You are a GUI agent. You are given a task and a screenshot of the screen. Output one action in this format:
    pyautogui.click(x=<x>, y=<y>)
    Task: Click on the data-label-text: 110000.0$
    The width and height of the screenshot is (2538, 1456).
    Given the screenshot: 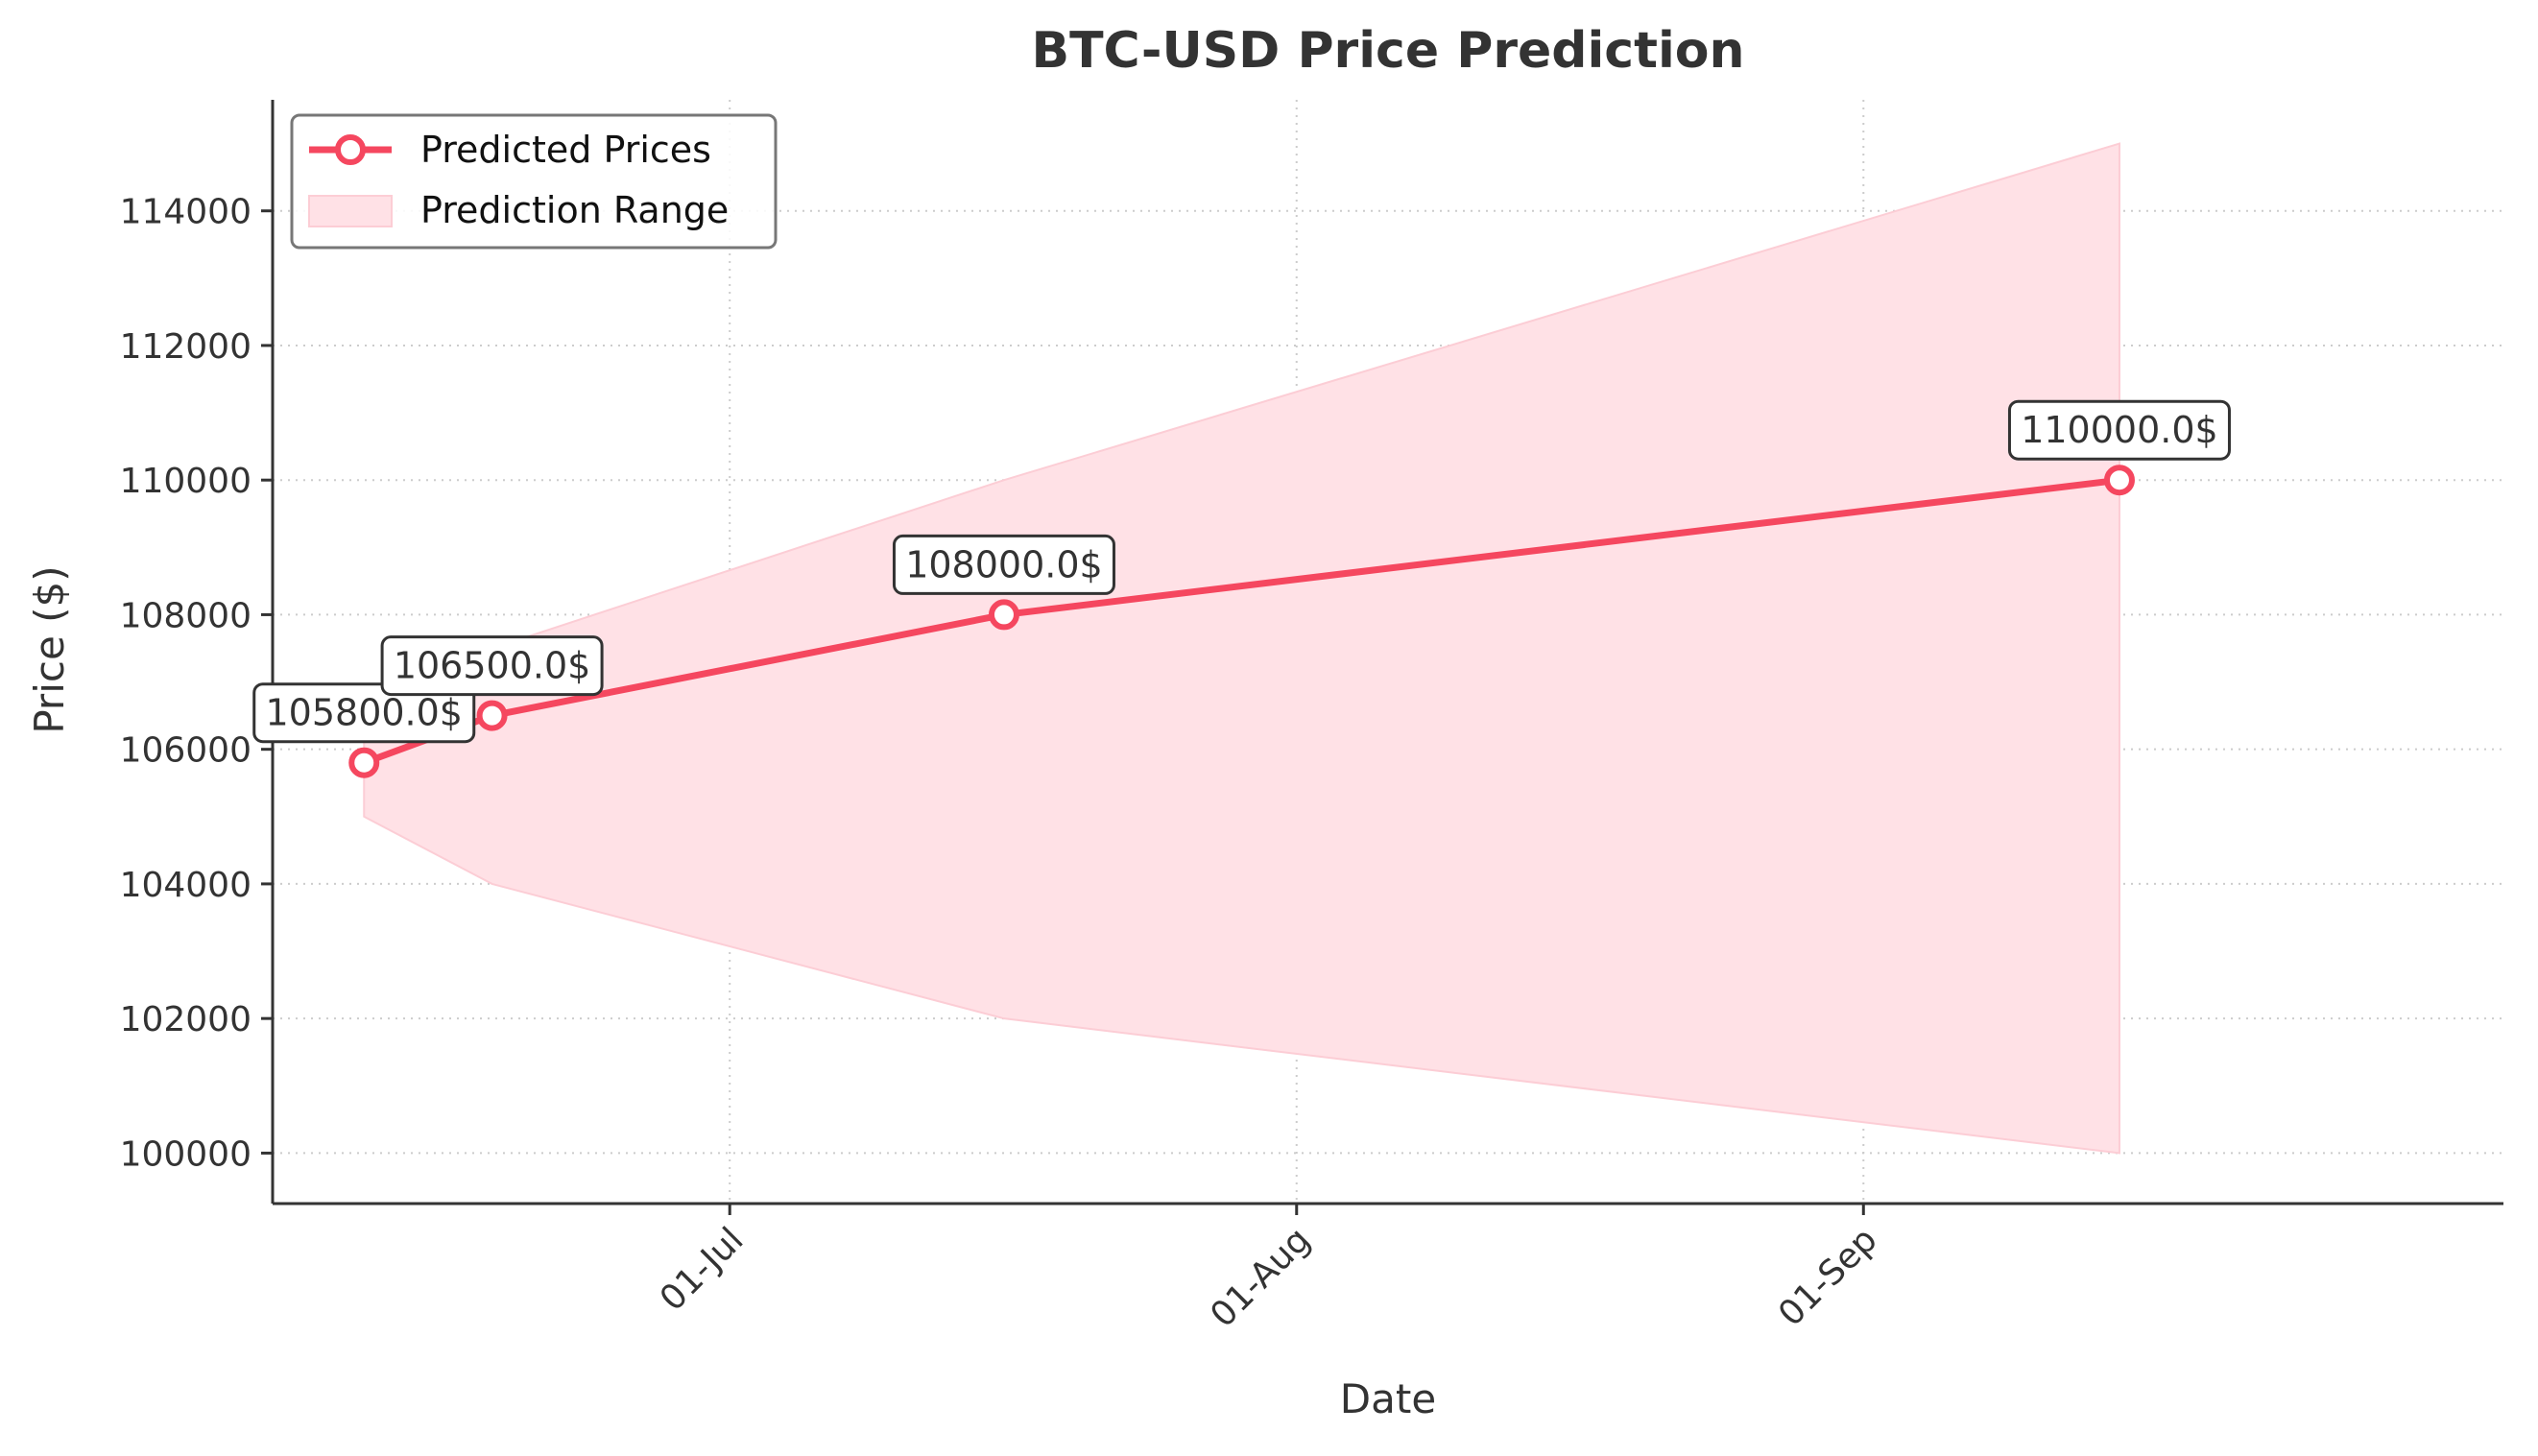 What is the action you would take?
    pyautogui.click(x=2119, y=430)
    